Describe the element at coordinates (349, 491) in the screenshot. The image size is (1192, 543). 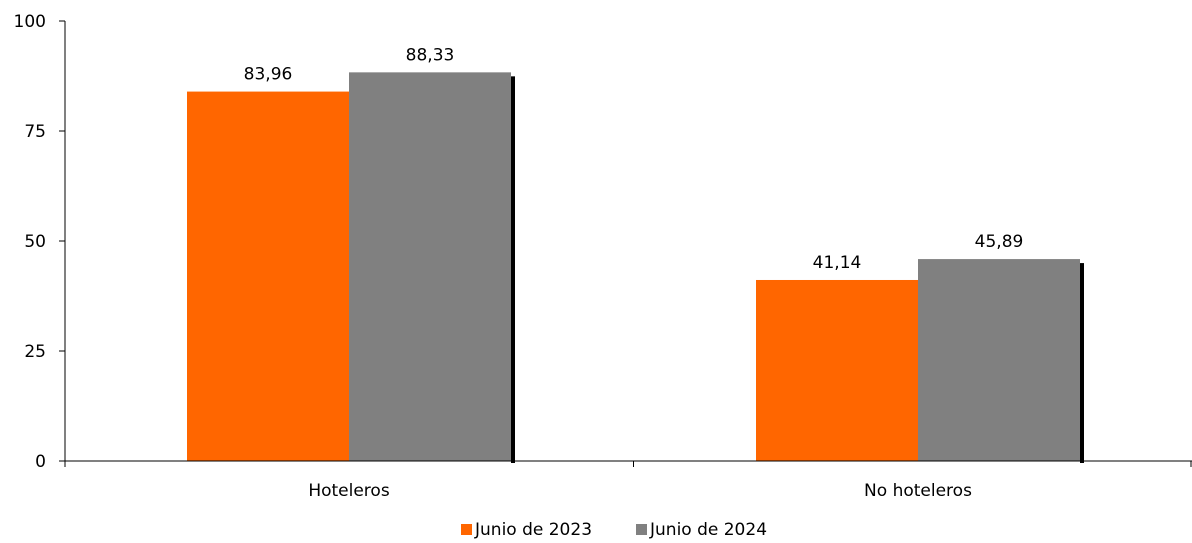
I see `x-tick-label: Hoteleros` at that location.